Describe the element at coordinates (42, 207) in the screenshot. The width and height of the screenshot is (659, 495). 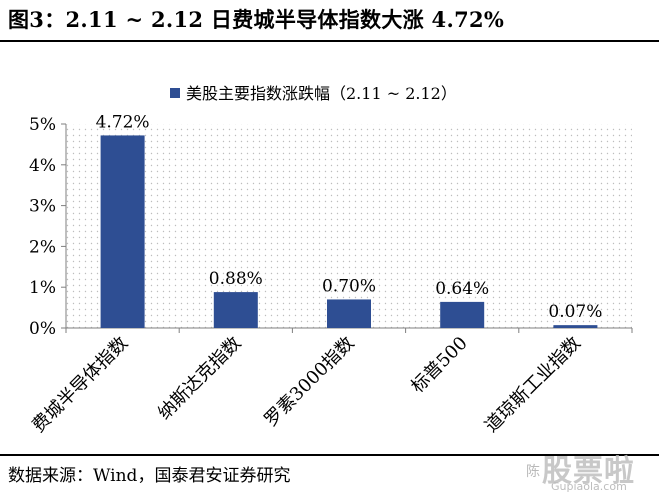
I see `y-tick-label: 3%` at that location.